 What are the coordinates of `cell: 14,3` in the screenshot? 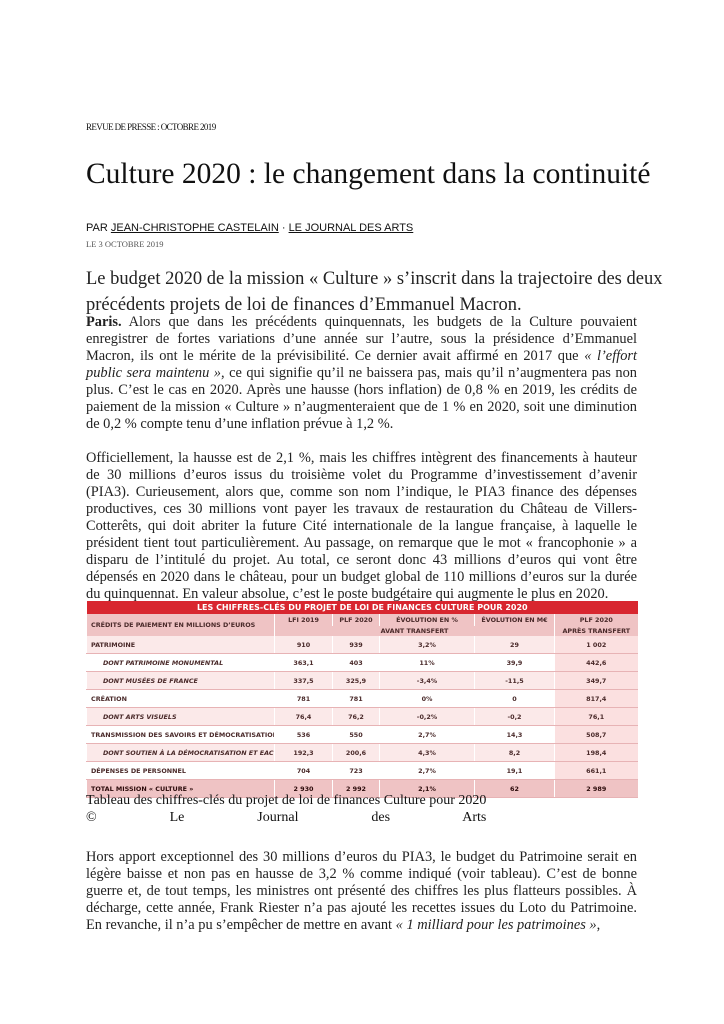 It's located at (514, 734).